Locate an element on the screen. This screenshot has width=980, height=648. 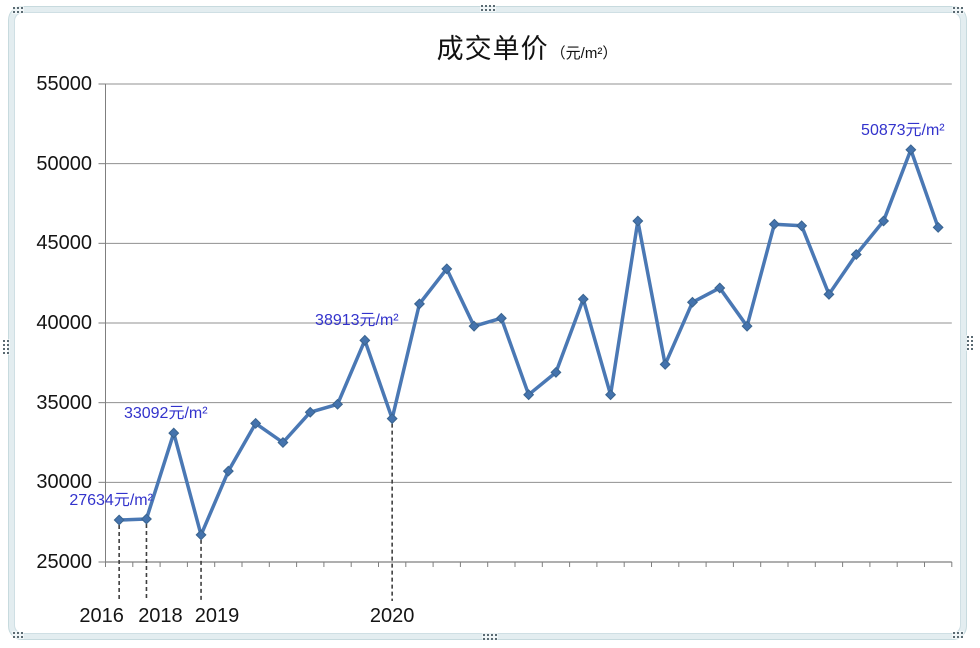
resize-handle-bottom-middle is located at coordinates (490, 637).